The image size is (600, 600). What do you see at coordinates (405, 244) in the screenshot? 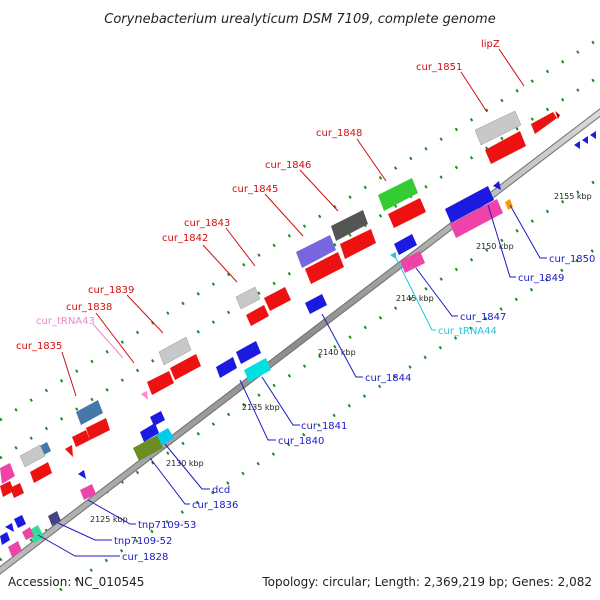
I see `feature-bottom-cur1847-blue` at bounding box center [405, 244].